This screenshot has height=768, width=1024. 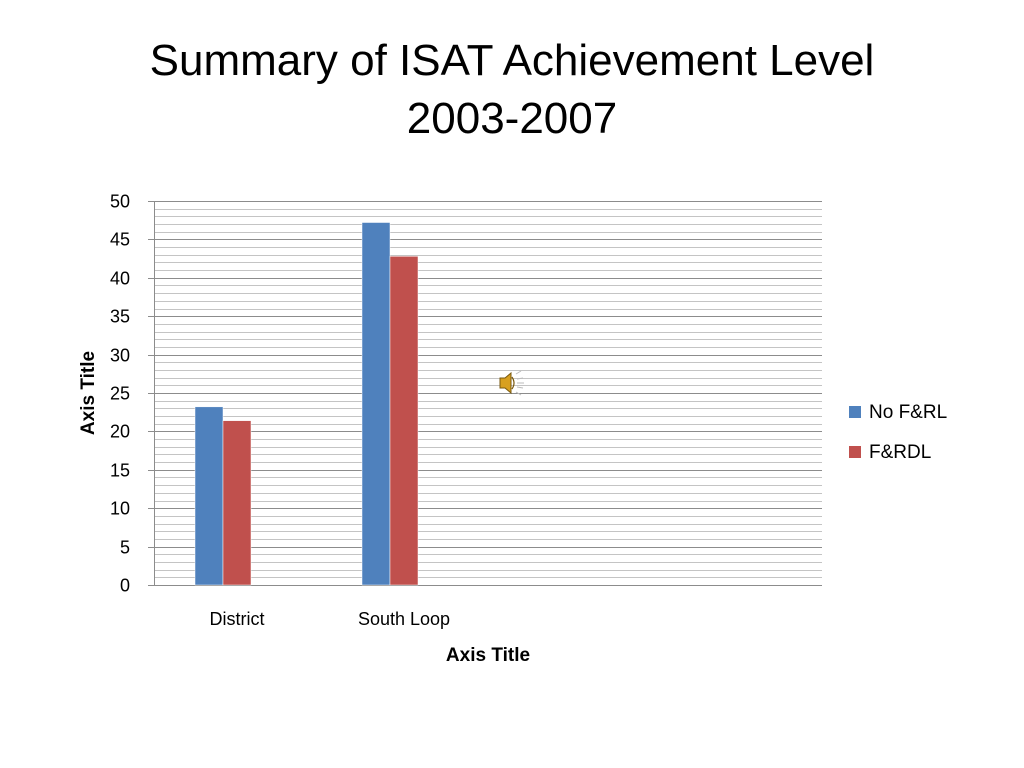 I want to click on chart-bars, so click(x=306, y=404).